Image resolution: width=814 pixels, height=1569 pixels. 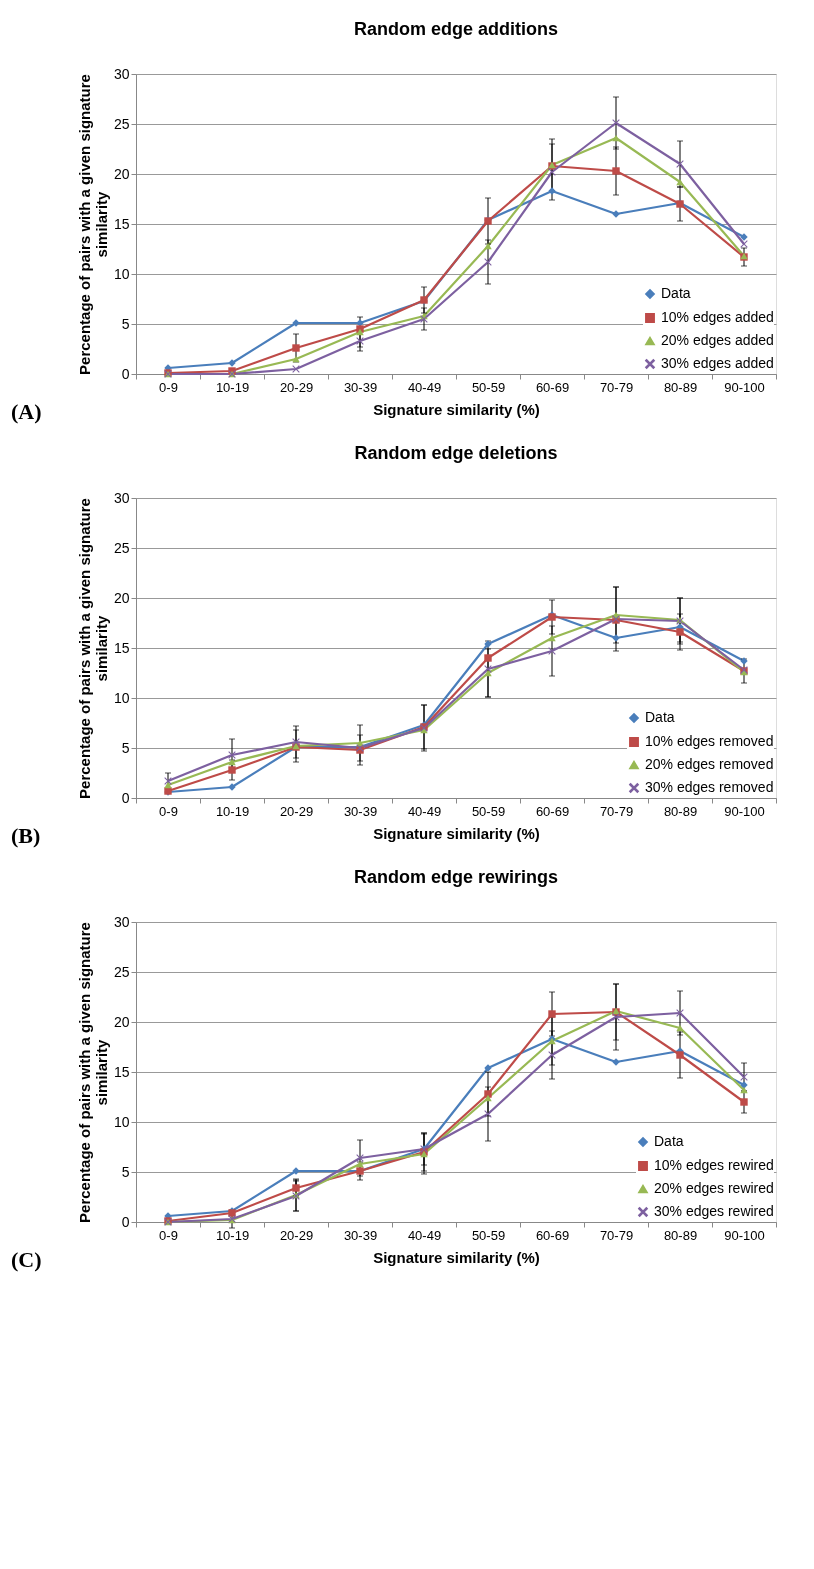 What do you see at coordinates (717, 363) in the screenshot?
I see `legend-label: 30% edges added` at bounding box center [717, 363].